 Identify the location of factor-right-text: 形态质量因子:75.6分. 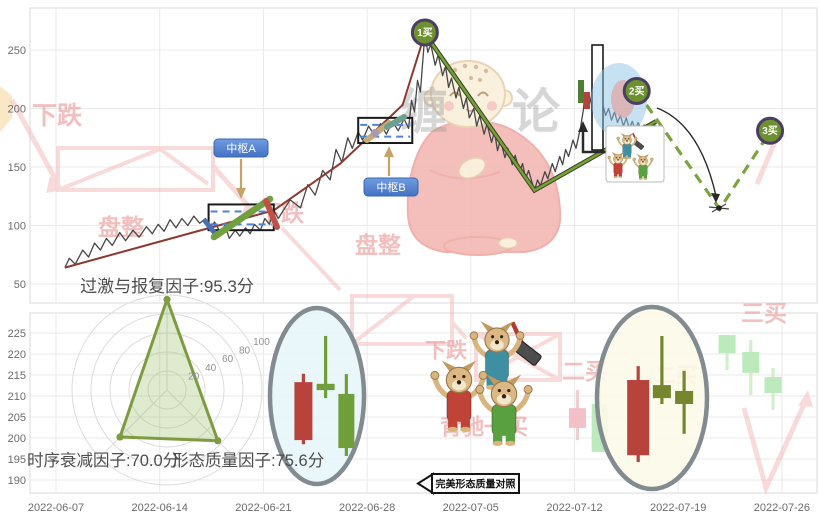
(248, 460).